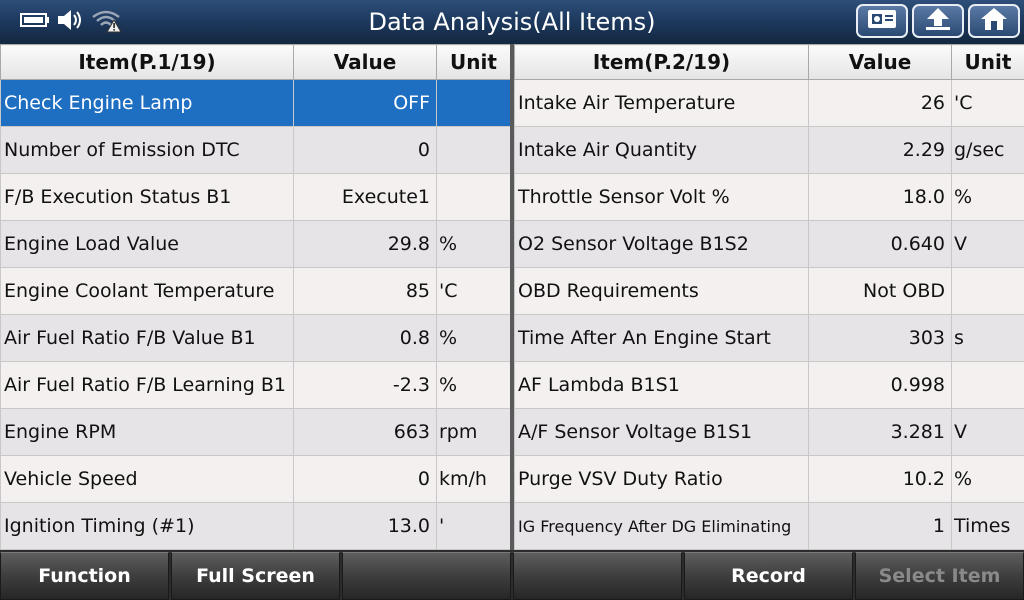 The width and height of the screenshot is (1024, 600). I want to click on item-name: O2 Sensor Voltage B1S2, so click(661, 244).